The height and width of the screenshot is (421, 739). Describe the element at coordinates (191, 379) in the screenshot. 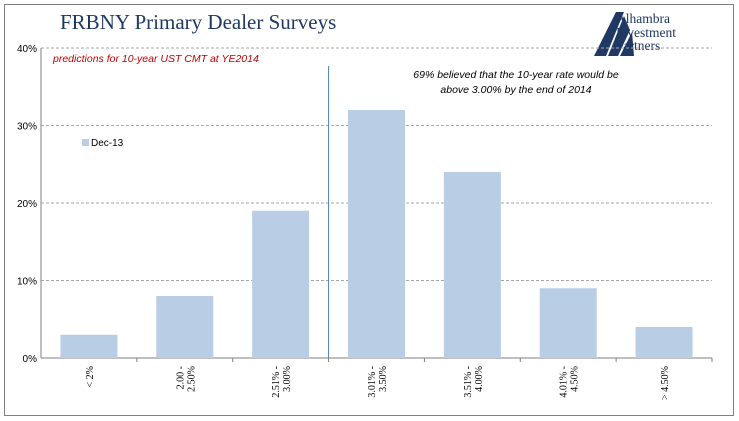

I see `x-tick-label: 2.50%` at that location.